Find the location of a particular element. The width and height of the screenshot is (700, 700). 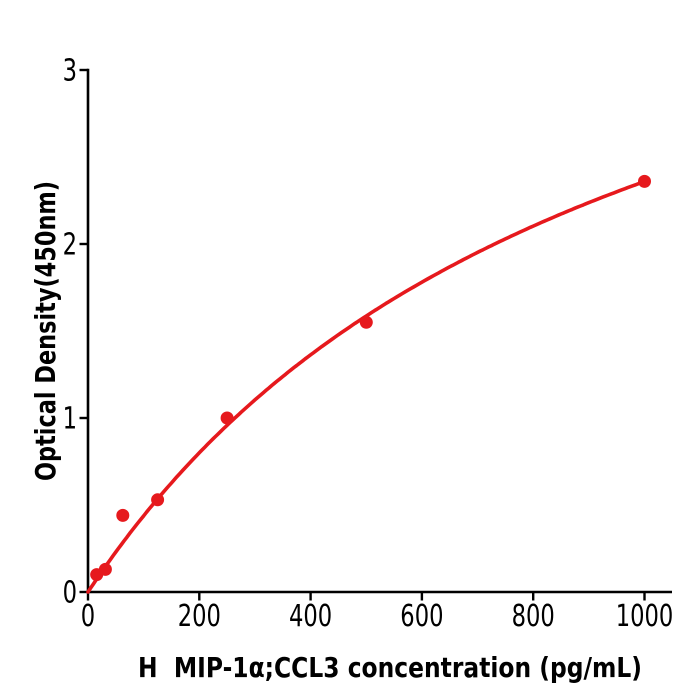

x-axis-ticks: 0 200 400 600 800 1000 is located at coordinates (377, 613).